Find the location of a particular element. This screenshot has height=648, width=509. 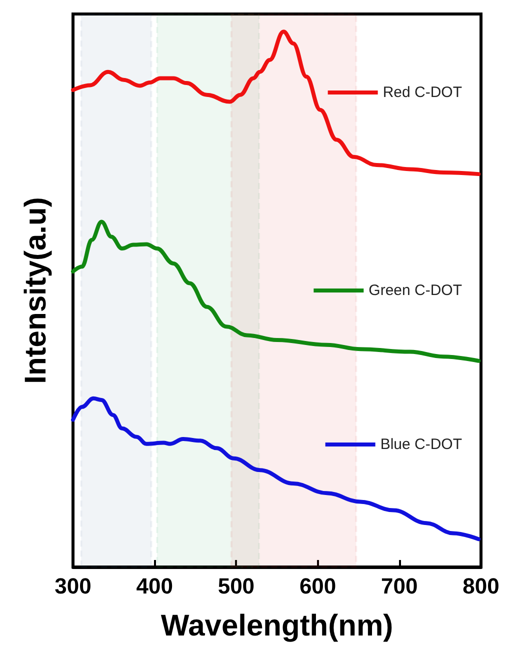

x-tick-label: 400 is located at coordinates (154, 586).